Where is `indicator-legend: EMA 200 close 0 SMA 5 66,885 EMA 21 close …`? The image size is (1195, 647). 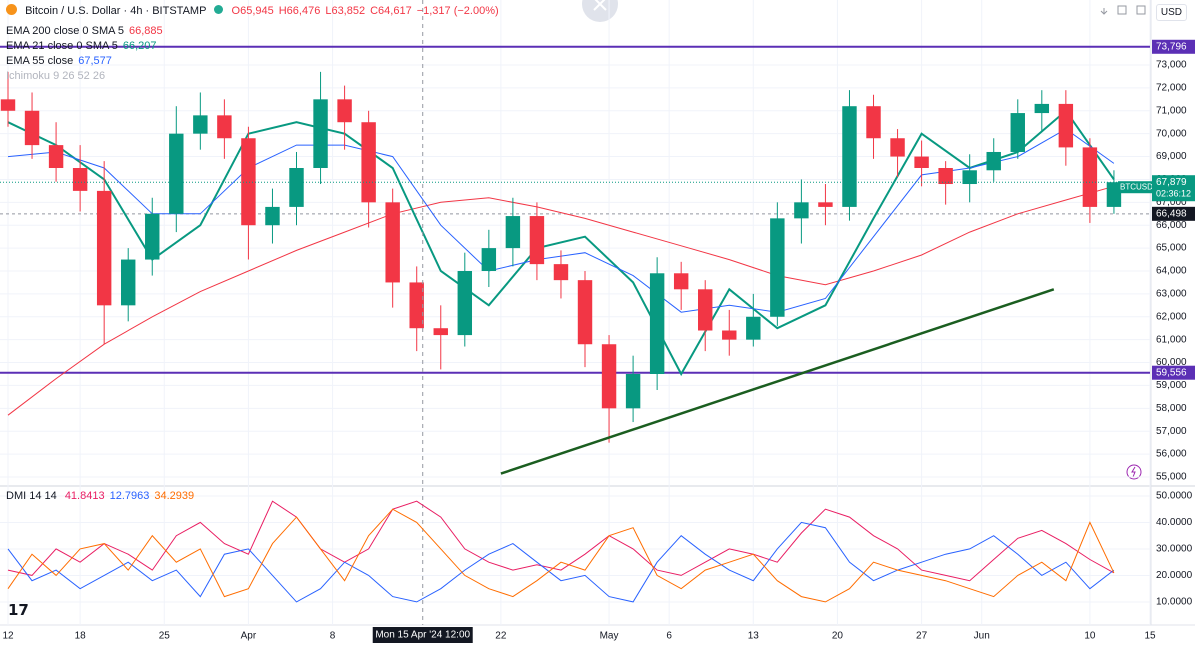 indicator-legend: EMA 200 close 0 SMA 5 66,885 EMA 21 close … is located at coordinates (87, 54).